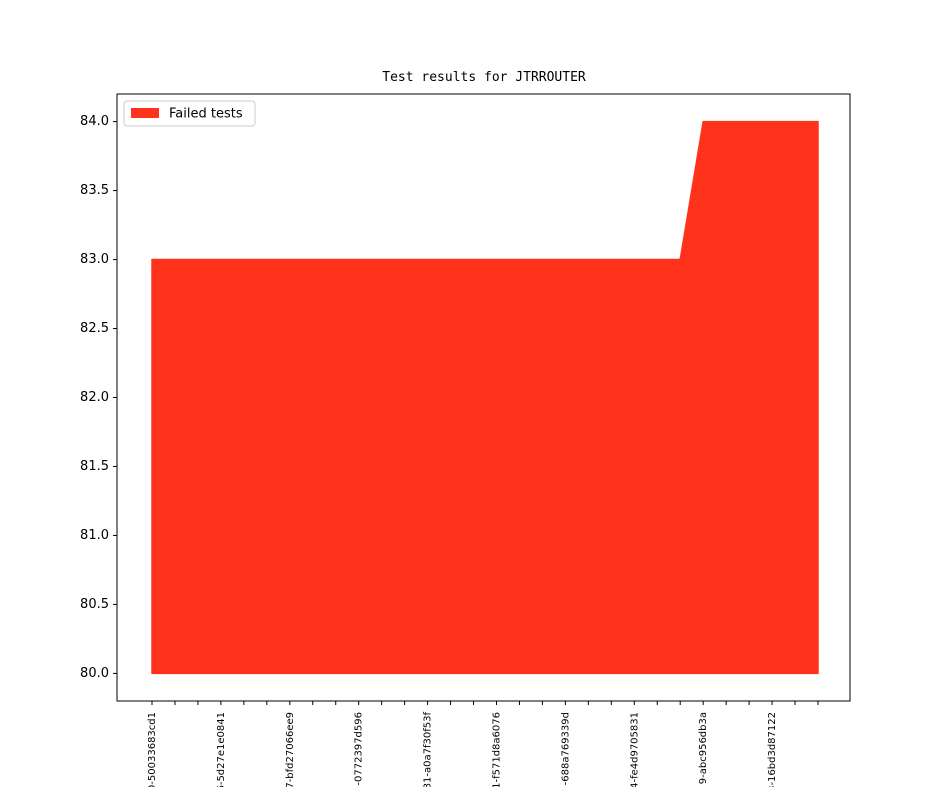 This screenshot has width=944, height=787. I want to click on x-tick-label: 0-50033683cd1, so click(152, 749).